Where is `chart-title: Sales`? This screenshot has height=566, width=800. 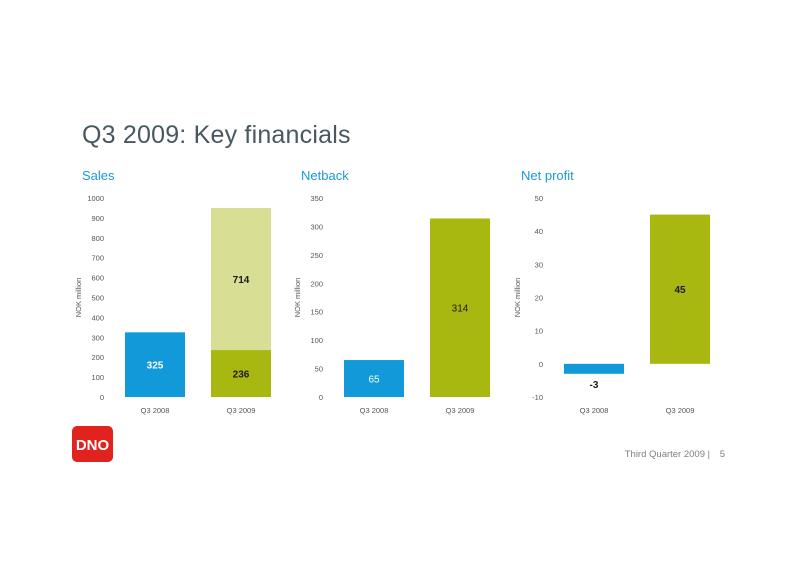 chart-title: Sales is located at coordinates (98, 175).